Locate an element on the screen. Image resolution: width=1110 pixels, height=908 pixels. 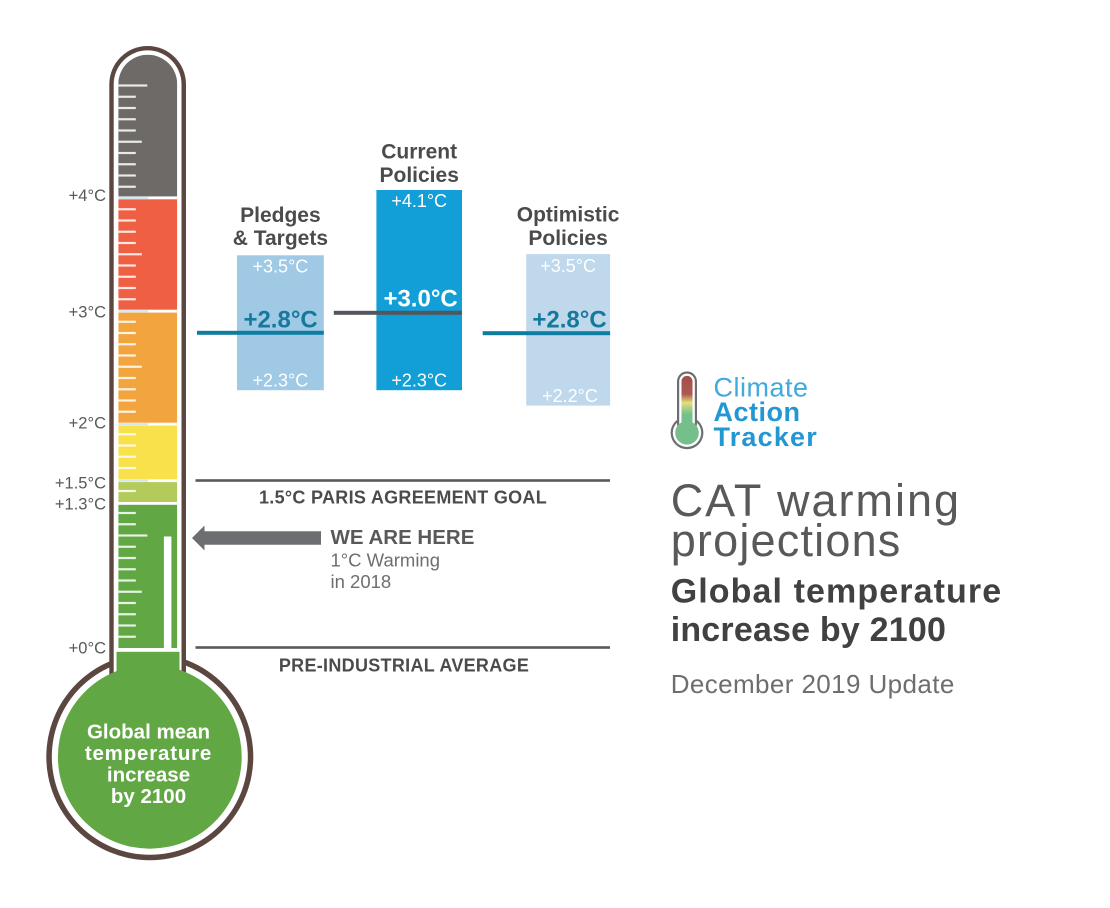
svg-text: +2°C is located at coordinates (87, 424).